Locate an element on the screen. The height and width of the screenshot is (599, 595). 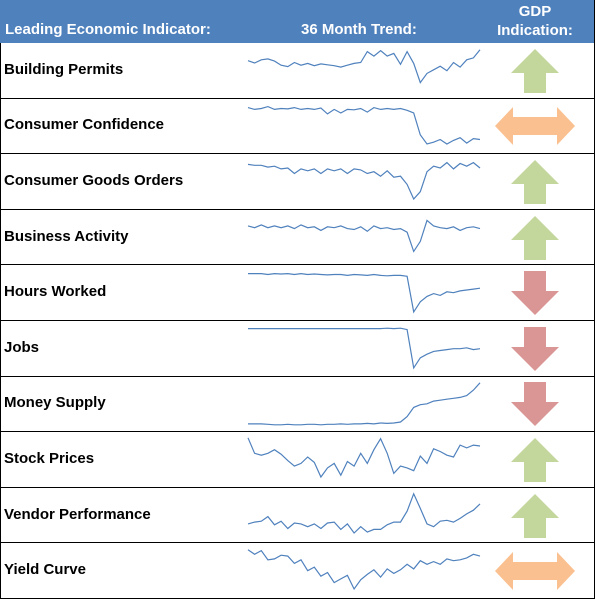
indicator-row: Hours Worked is located at coordinates (297, 293).